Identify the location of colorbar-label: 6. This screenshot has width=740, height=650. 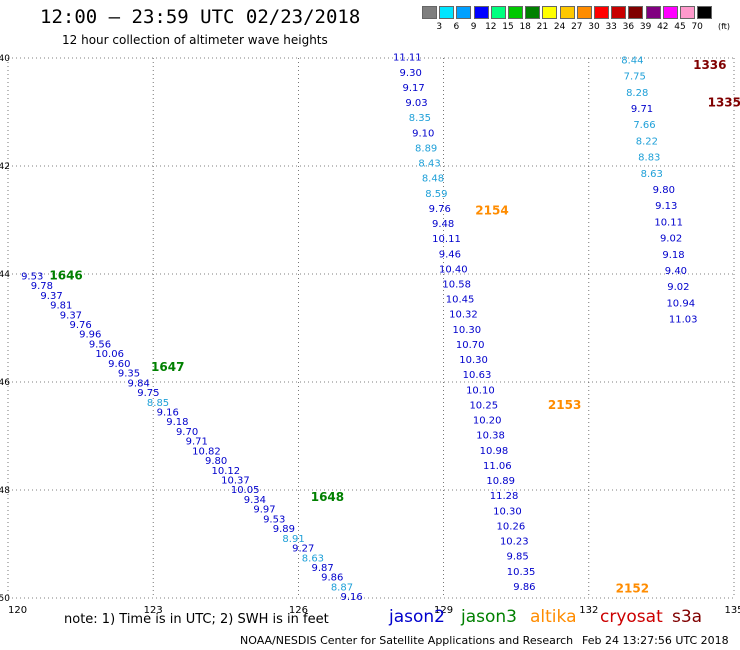
(456, 27).